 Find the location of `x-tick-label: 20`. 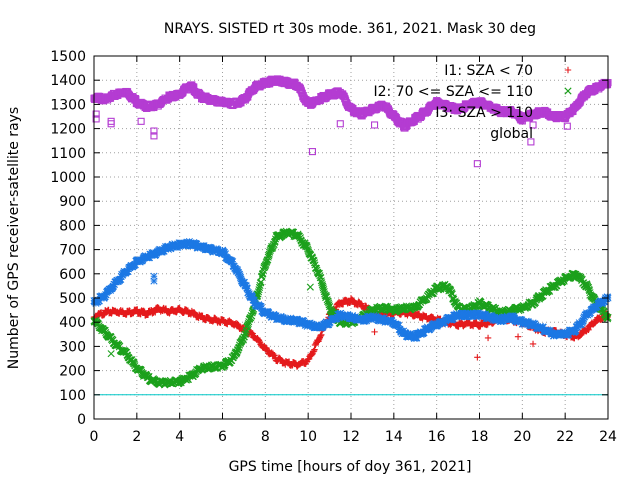

x-tick-label: 20 is located at coordinates (522, 437).